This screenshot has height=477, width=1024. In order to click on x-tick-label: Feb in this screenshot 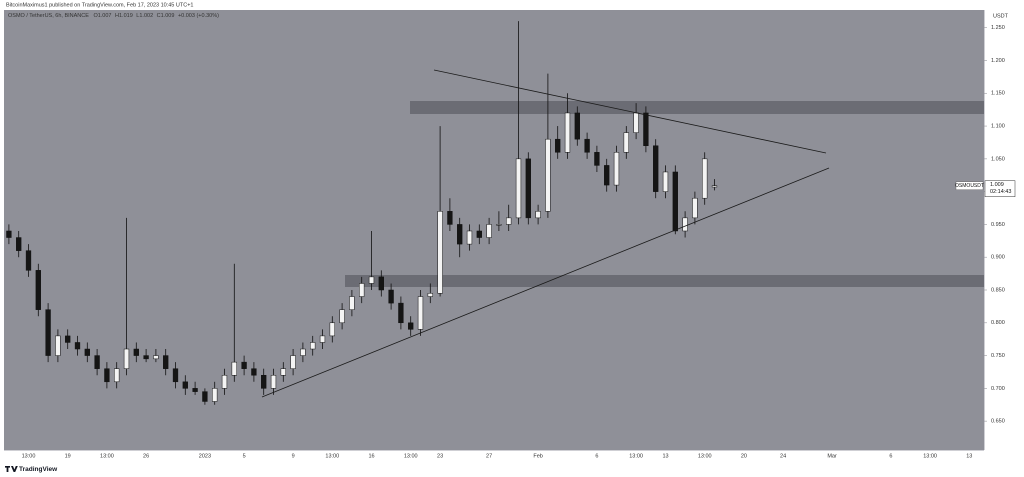, I will do `click(537, 456)`.